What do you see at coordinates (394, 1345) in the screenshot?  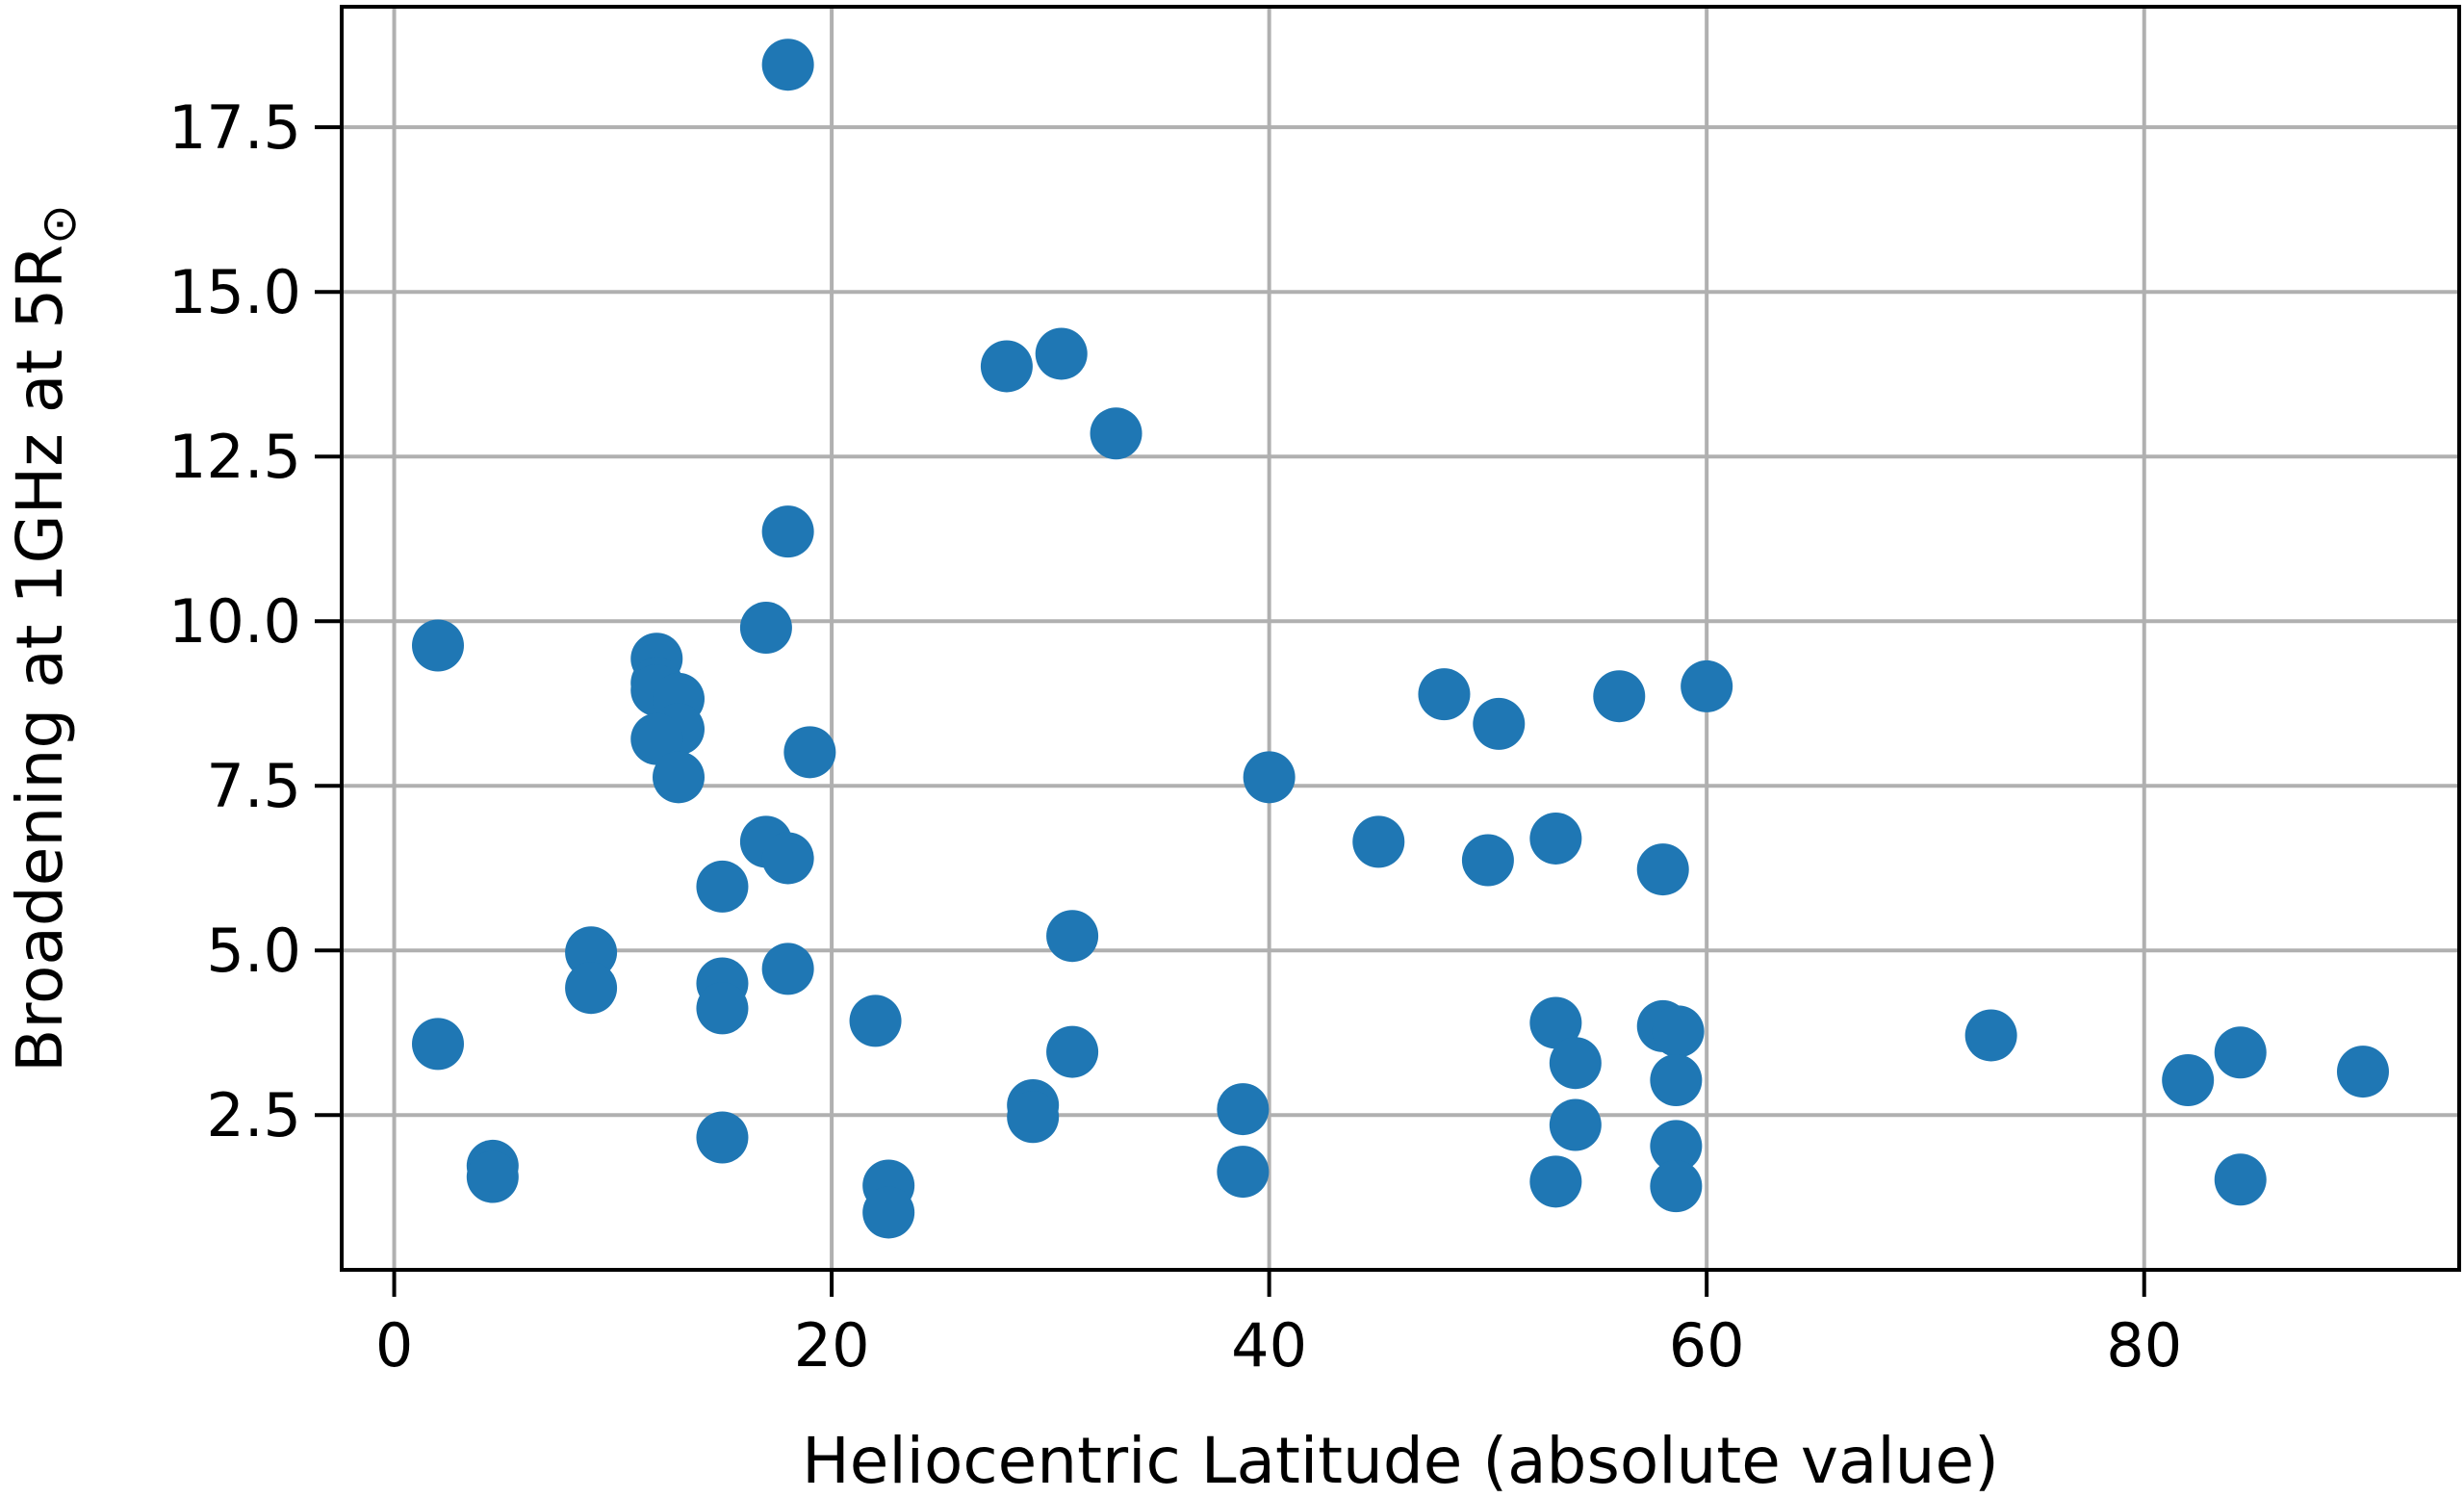 I see `x-tick-label: 0` at bounding box center [394, 1345].